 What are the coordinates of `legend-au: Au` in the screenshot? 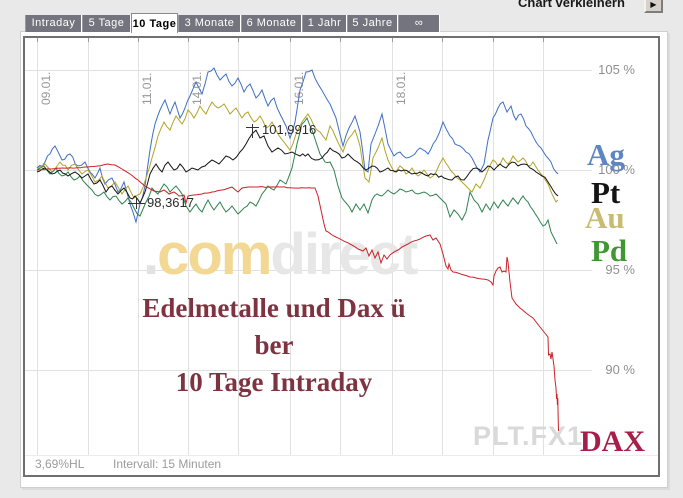 It's located at (605, 217).